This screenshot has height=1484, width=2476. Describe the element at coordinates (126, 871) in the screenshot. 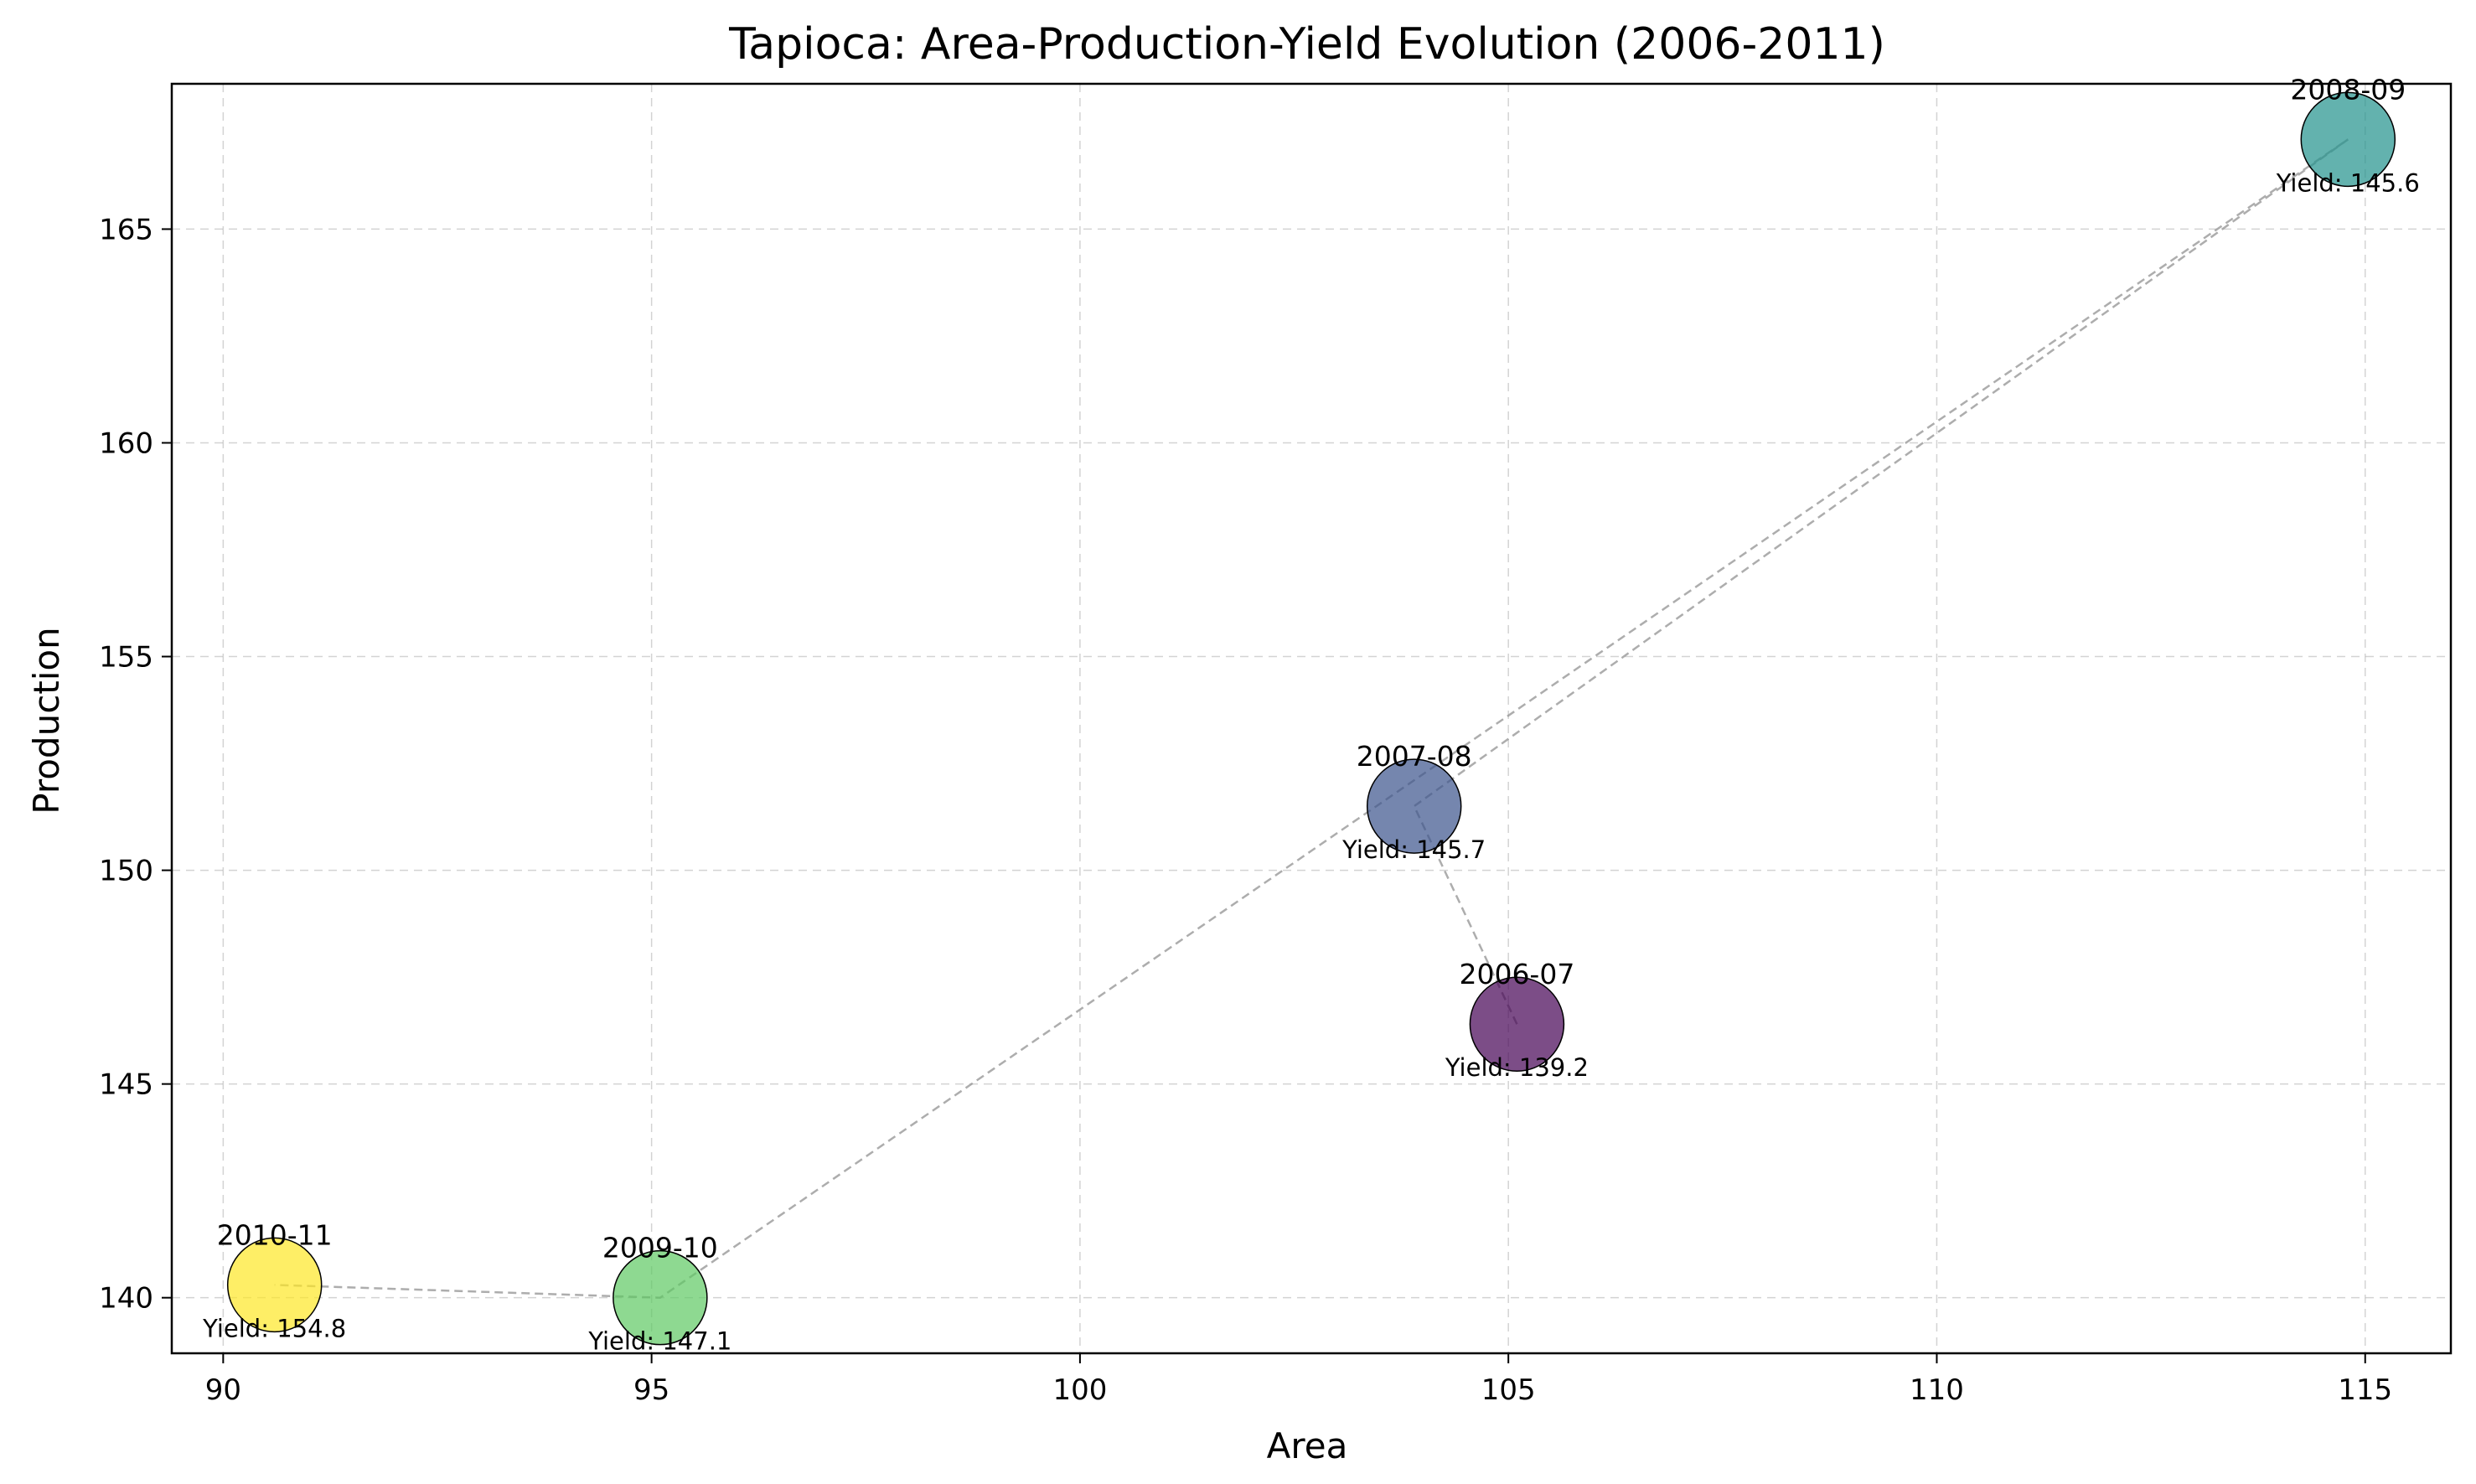

I see `y-tick-label: 150` at that location.